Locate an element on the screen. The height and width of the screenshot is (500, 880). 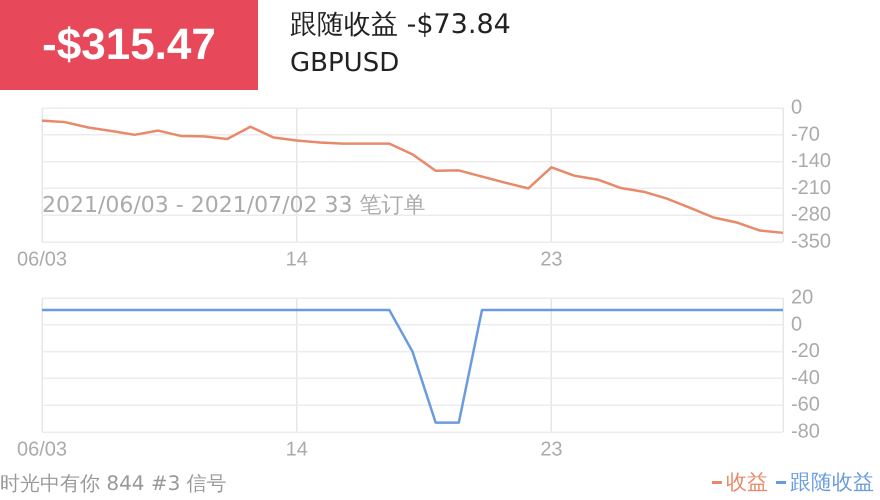
chart-subtitle: 跟随收益 -$73.84 is located at coordinates (400, 25).